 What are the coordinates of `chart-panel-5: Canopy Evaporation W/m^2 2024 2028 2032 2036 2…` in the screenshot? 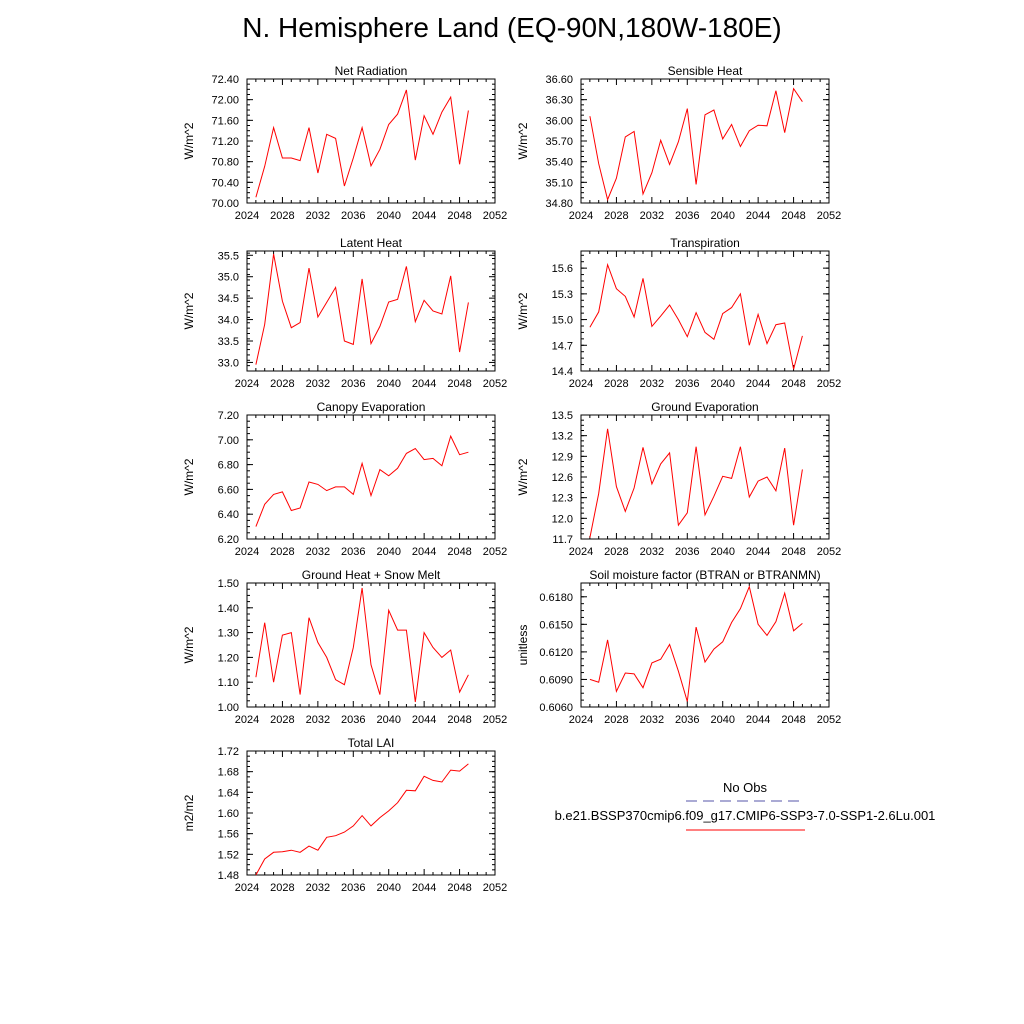 It's located at (344, 479).